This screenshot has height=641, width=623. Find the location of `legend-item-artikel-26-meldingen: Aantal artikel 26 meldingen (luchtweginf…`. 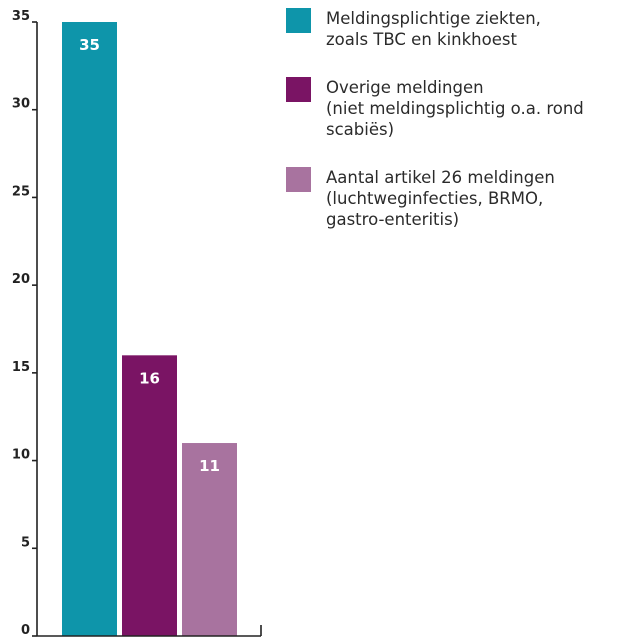

legend-item-artikel-26-meldingen: Aantal artikel 26 meldingen (luchtweginf… is located at coordinates (453, 198).